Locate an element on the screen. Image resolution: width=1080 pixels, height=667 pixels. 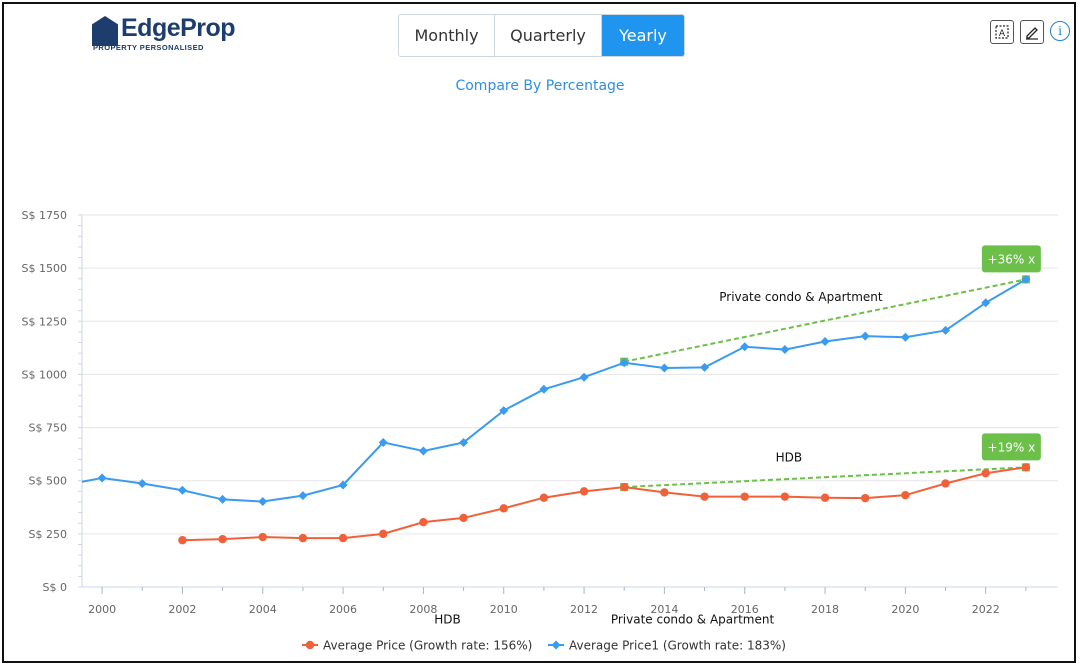
text-select-icon: A is located at coordinates (1002, 32).